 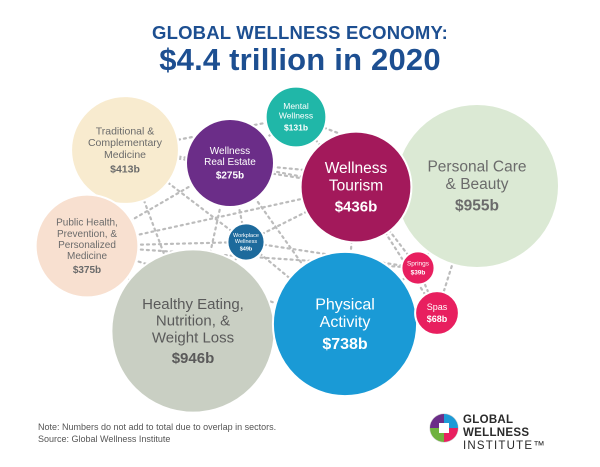 What do you see at coordinates (246, 236) in the screenshot?
I see `bubble-label: Workplace` at bounding box center [246, 236].